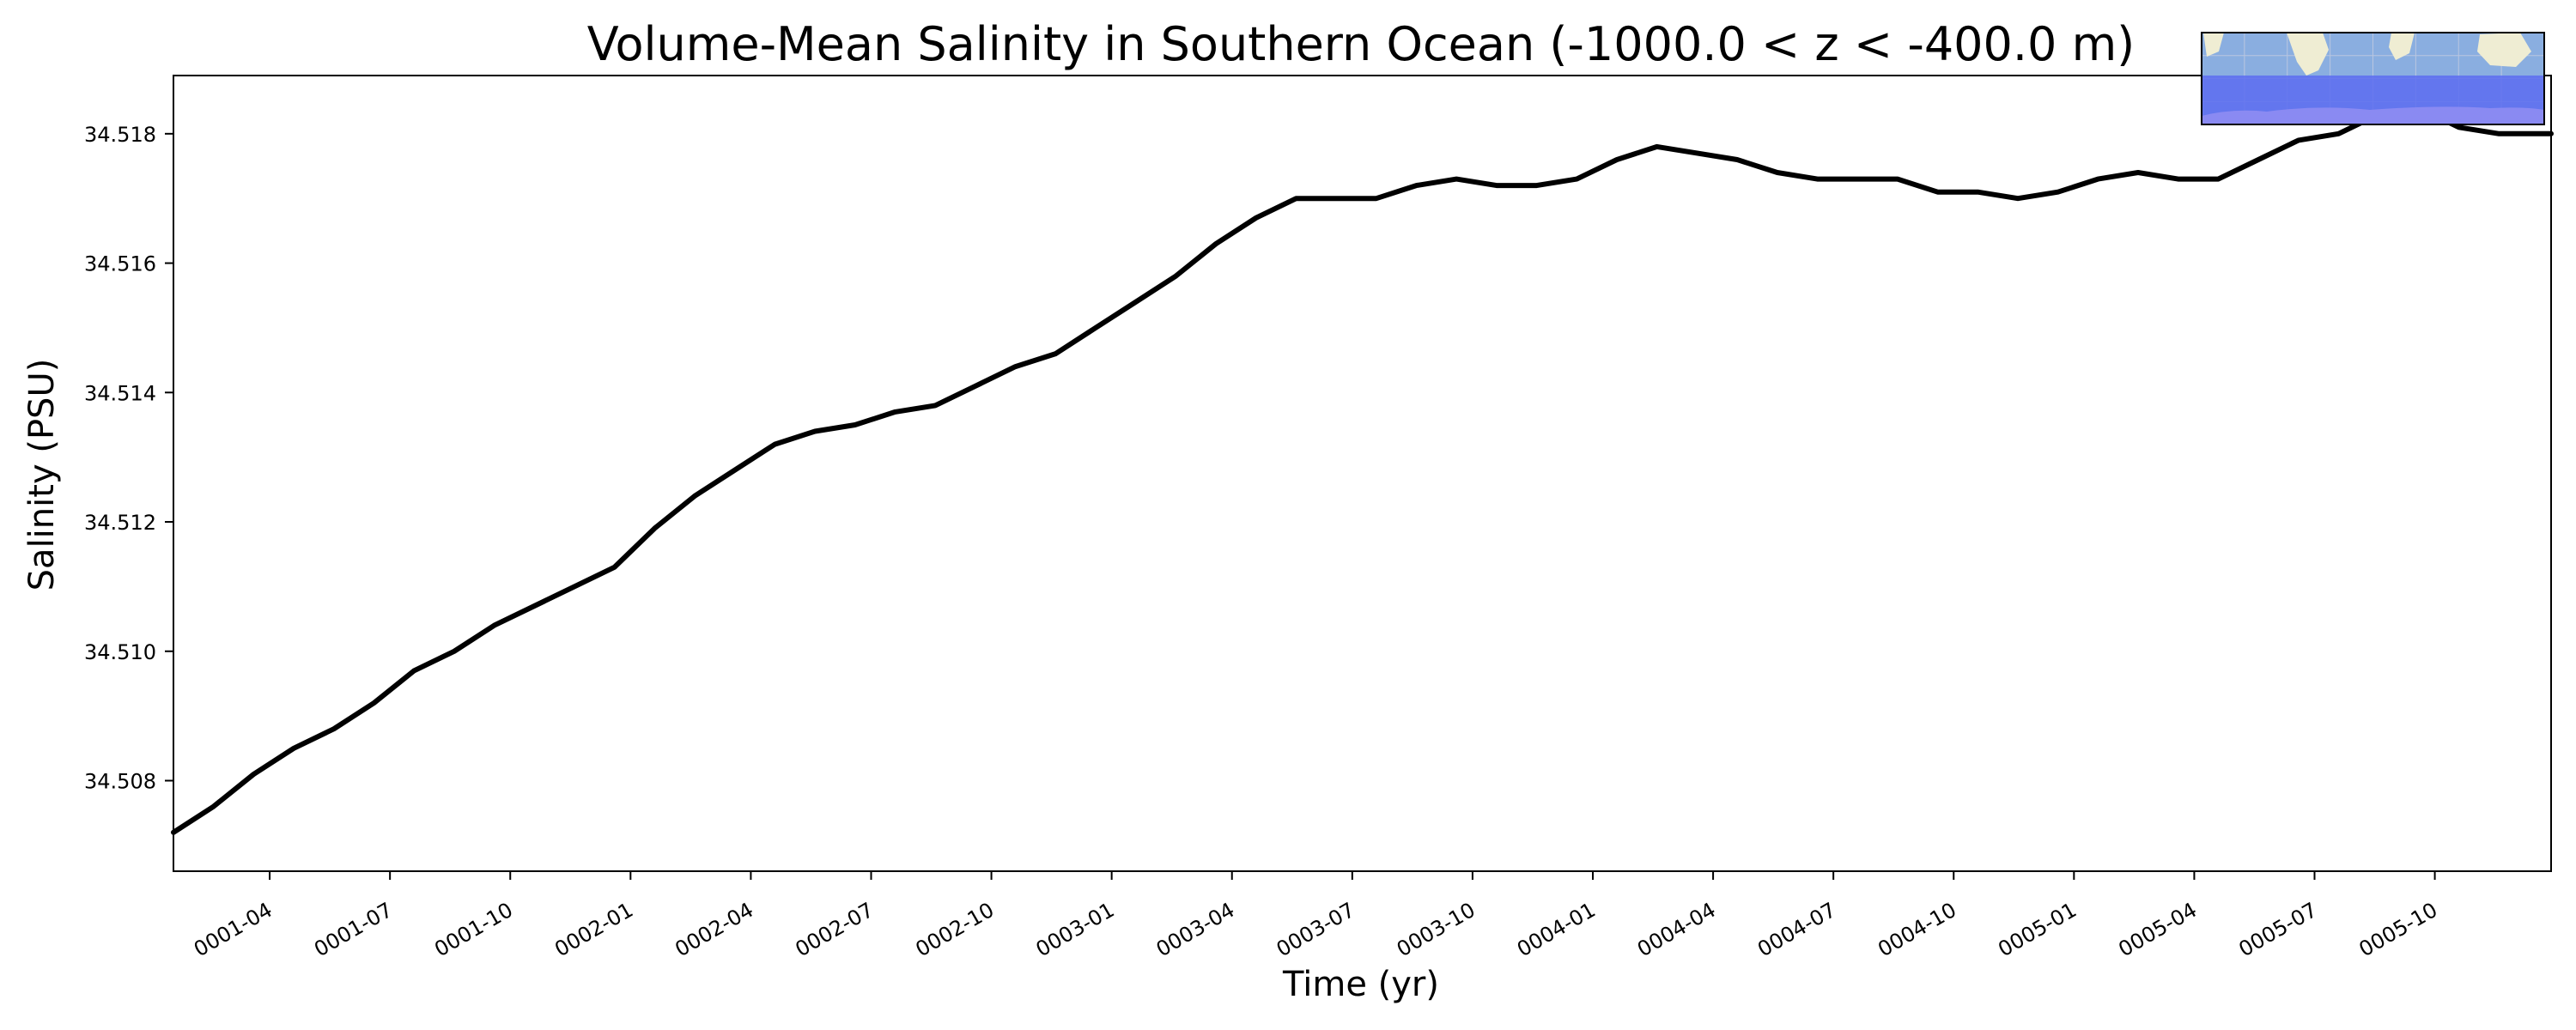 Image resolution: width=2576 pixels, height=1030 pixels. Describe the element at coordinates (474, 929) in the screenshot. I see `x-tick-label: 0001-10` at that location.